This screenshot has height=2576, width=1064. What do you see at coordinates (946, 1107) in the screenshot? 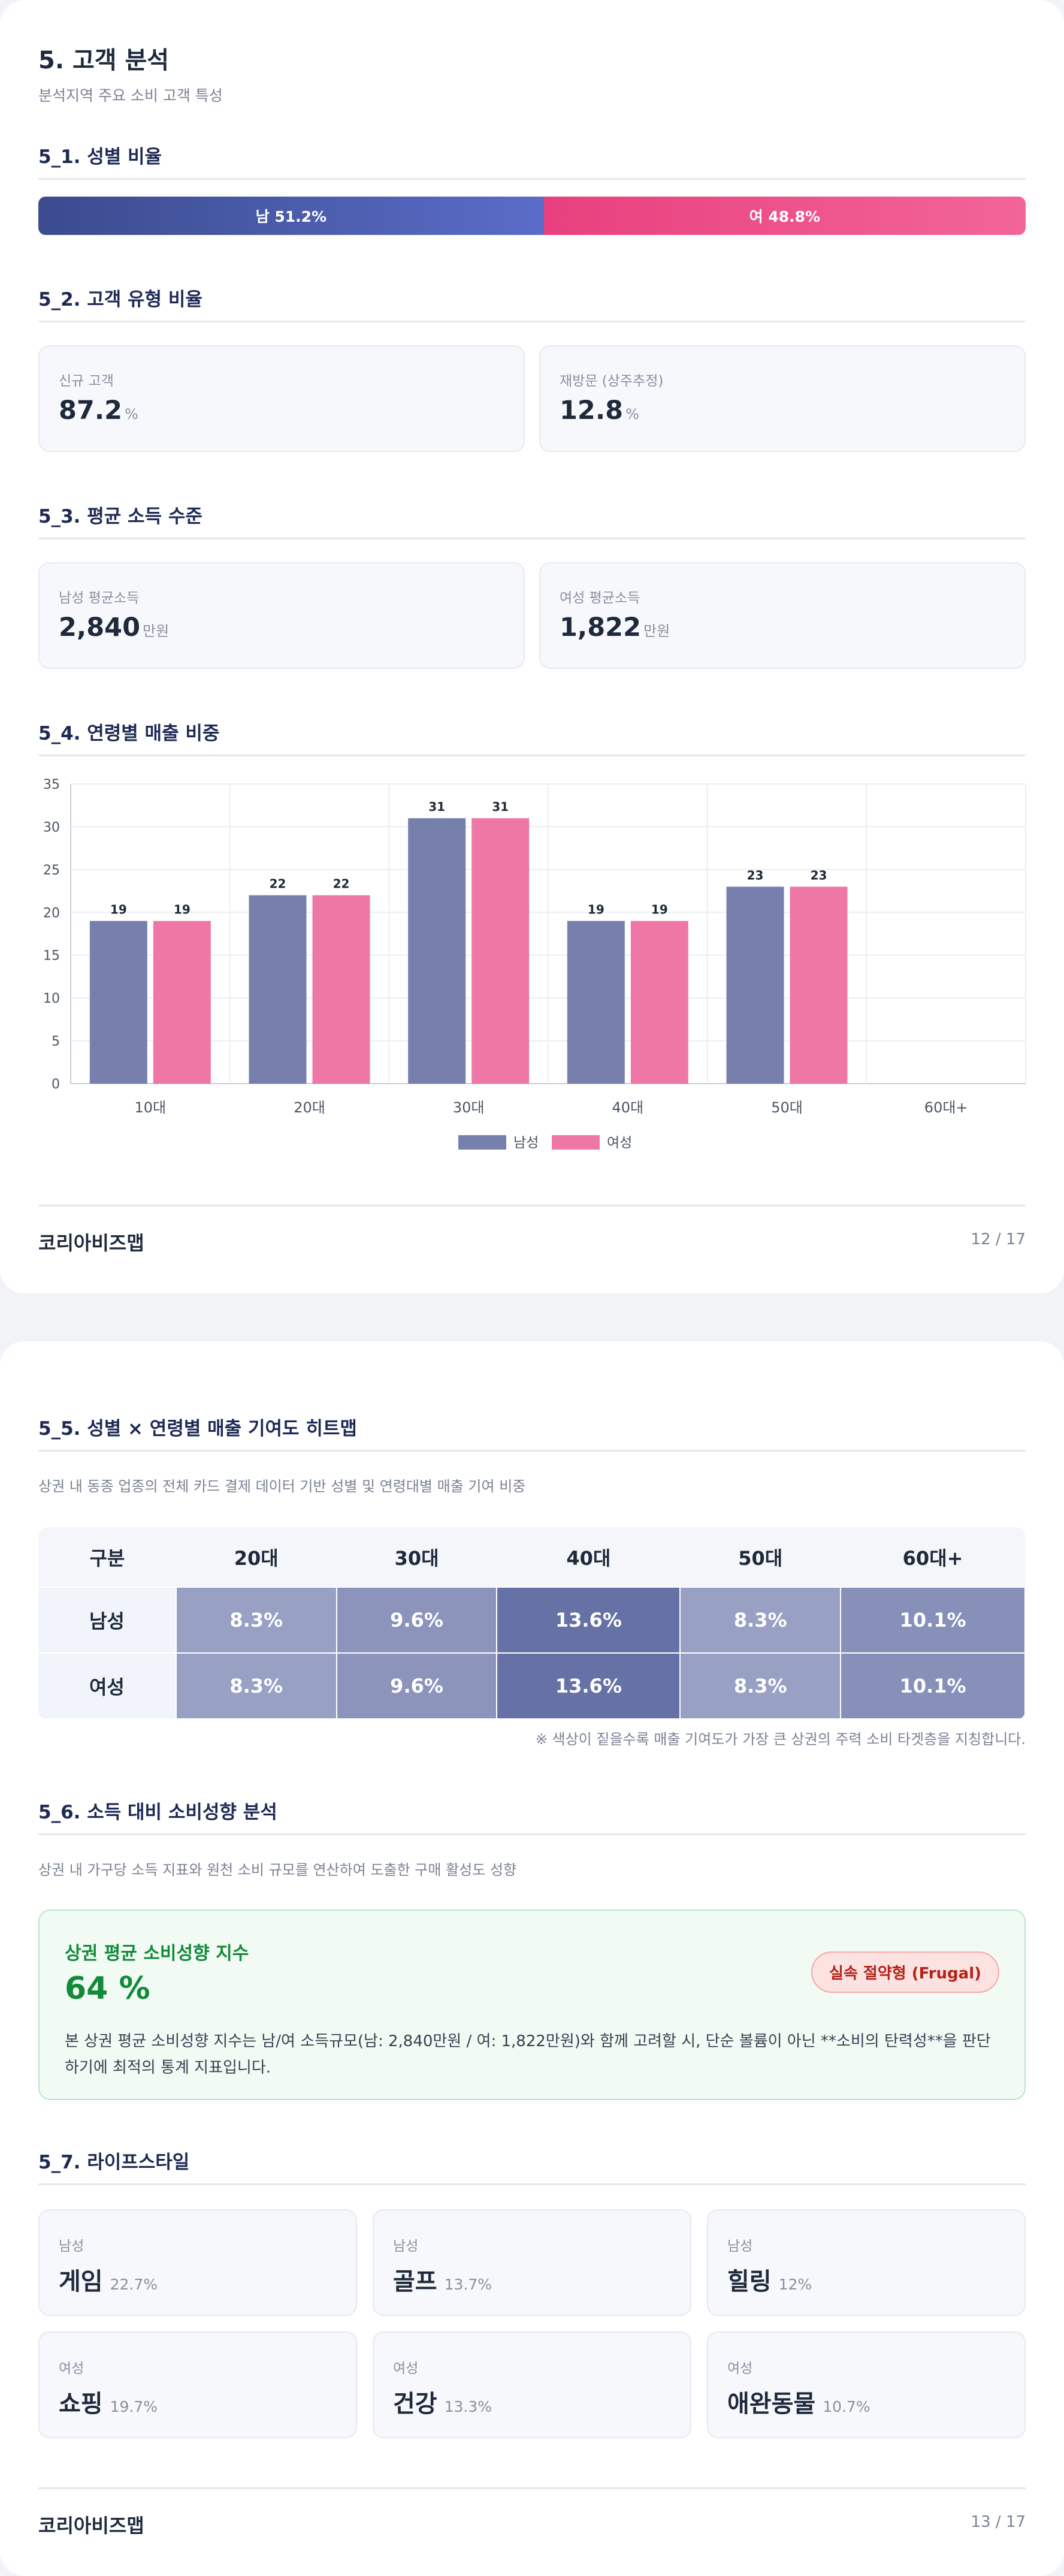
I see `chart-x-tick-label: 60대+` at bounding box center [946, 1107].